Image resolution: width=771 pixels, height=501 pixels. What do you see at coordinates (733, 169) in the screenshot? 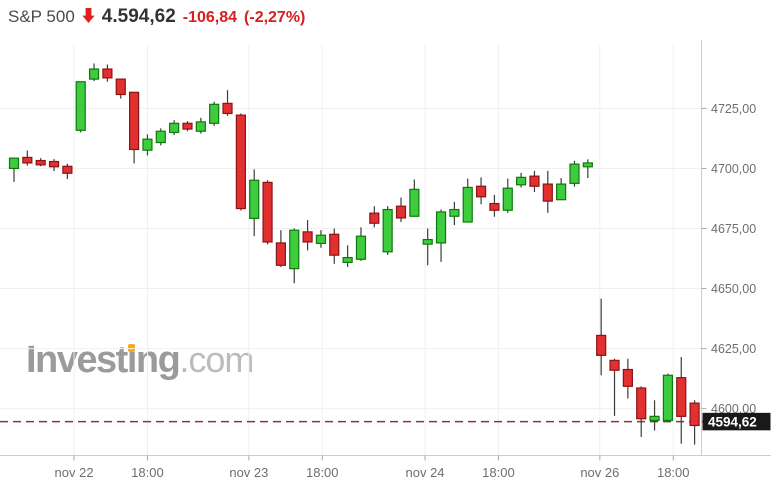
I see `y-tick-label: 4700,00` at bounding box center [733, 169].